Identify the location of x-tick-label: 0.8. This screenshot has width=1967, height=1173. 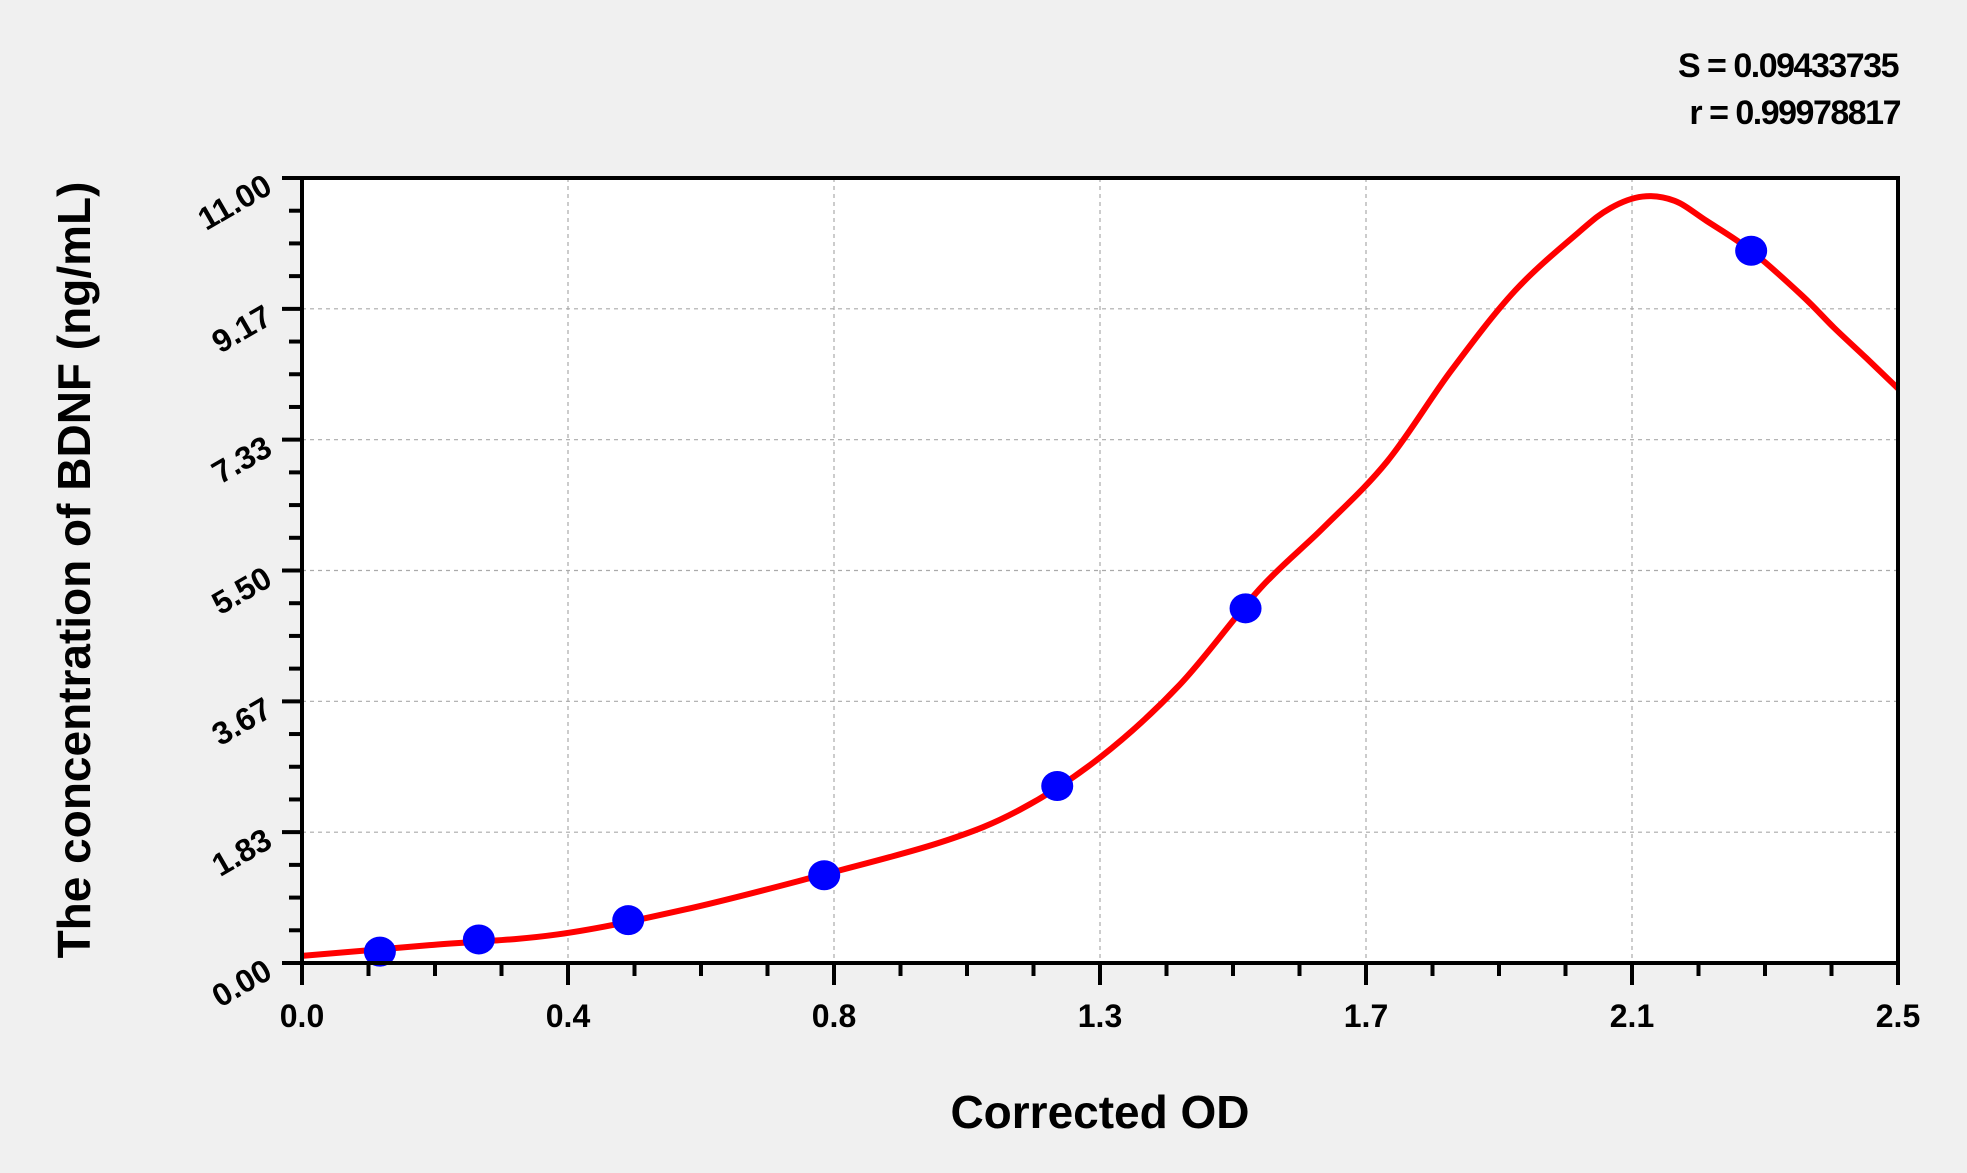
(834, 1016).